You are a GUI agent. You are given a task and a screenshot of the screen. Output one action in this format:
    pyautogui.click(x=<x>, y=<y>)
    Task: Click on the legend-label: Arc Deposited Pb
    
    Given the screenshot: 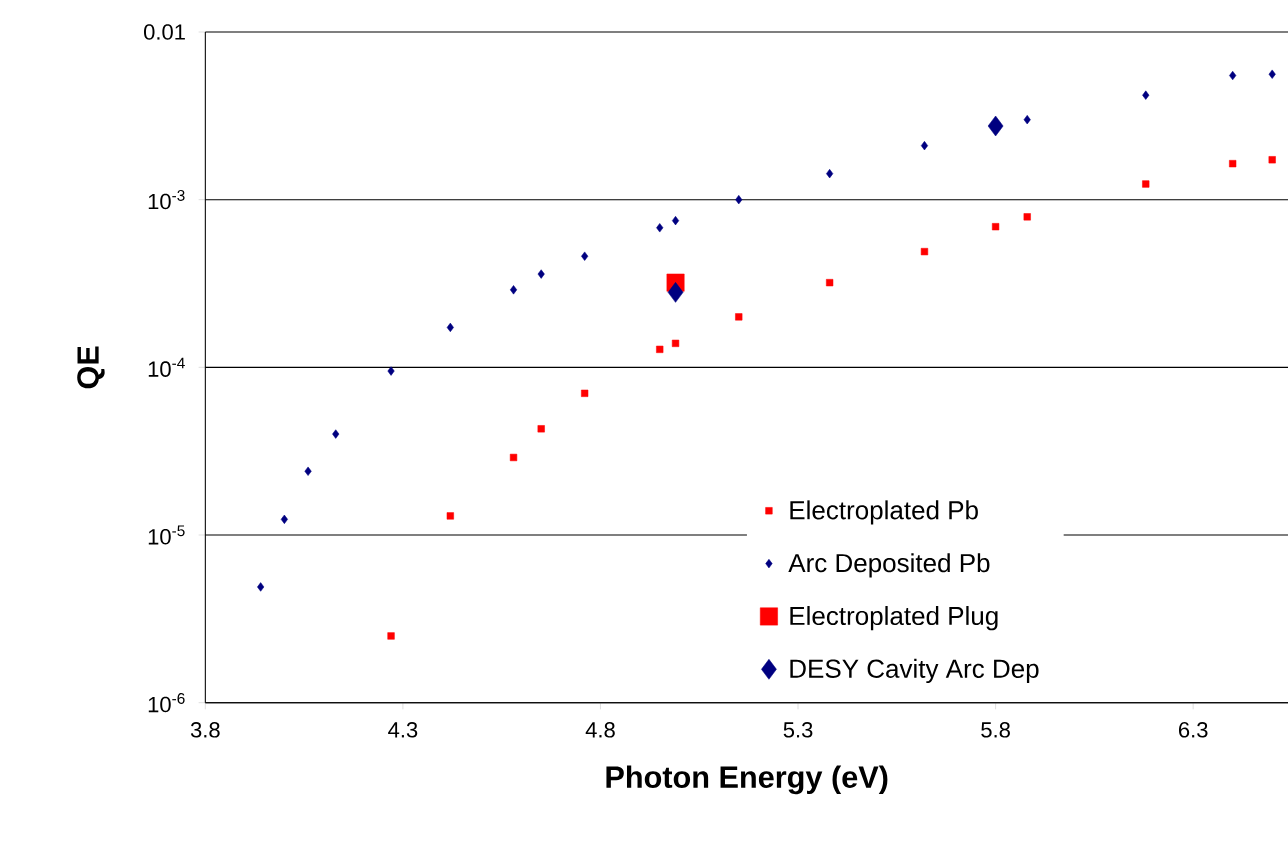 What is the action you would take?
    pyautogui.click(x=889, y=565)
    